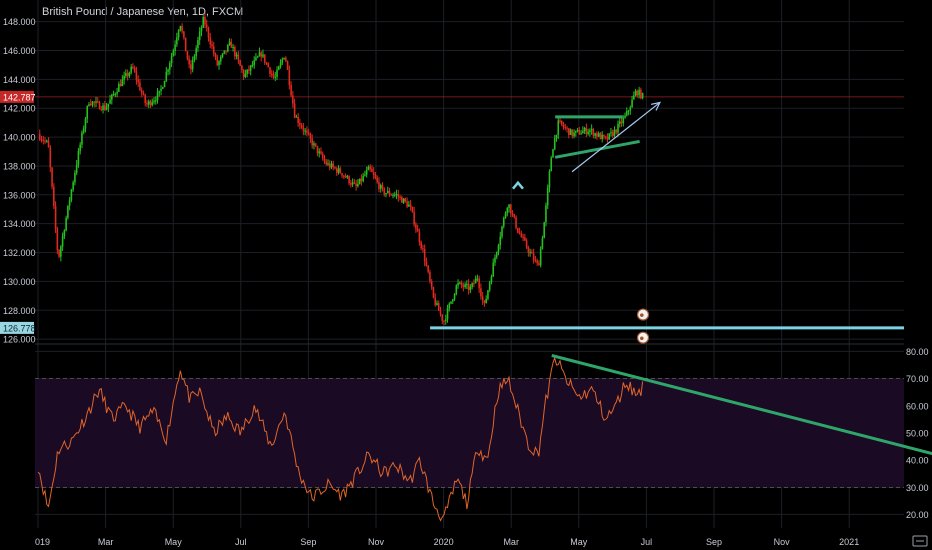 This screenshot has width=932, height=550. Describe the element at coordinates (917, 461) in the screenshot. I see `rsi-tick-label: 40.00` at that location.